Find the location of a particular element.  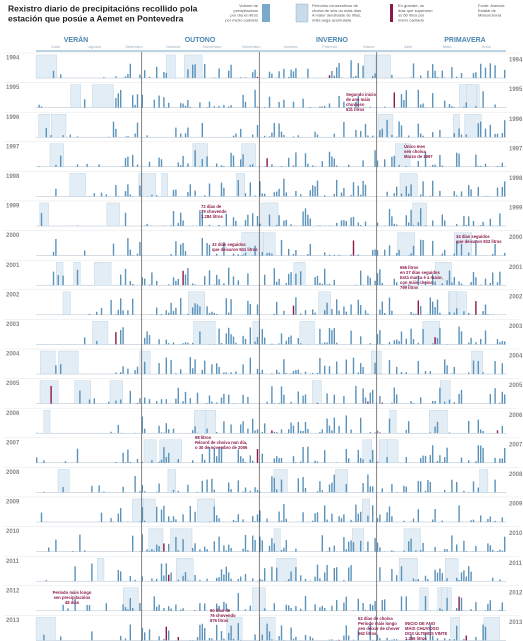

year-label-right: 2006 is located at coordinates (516, 416).